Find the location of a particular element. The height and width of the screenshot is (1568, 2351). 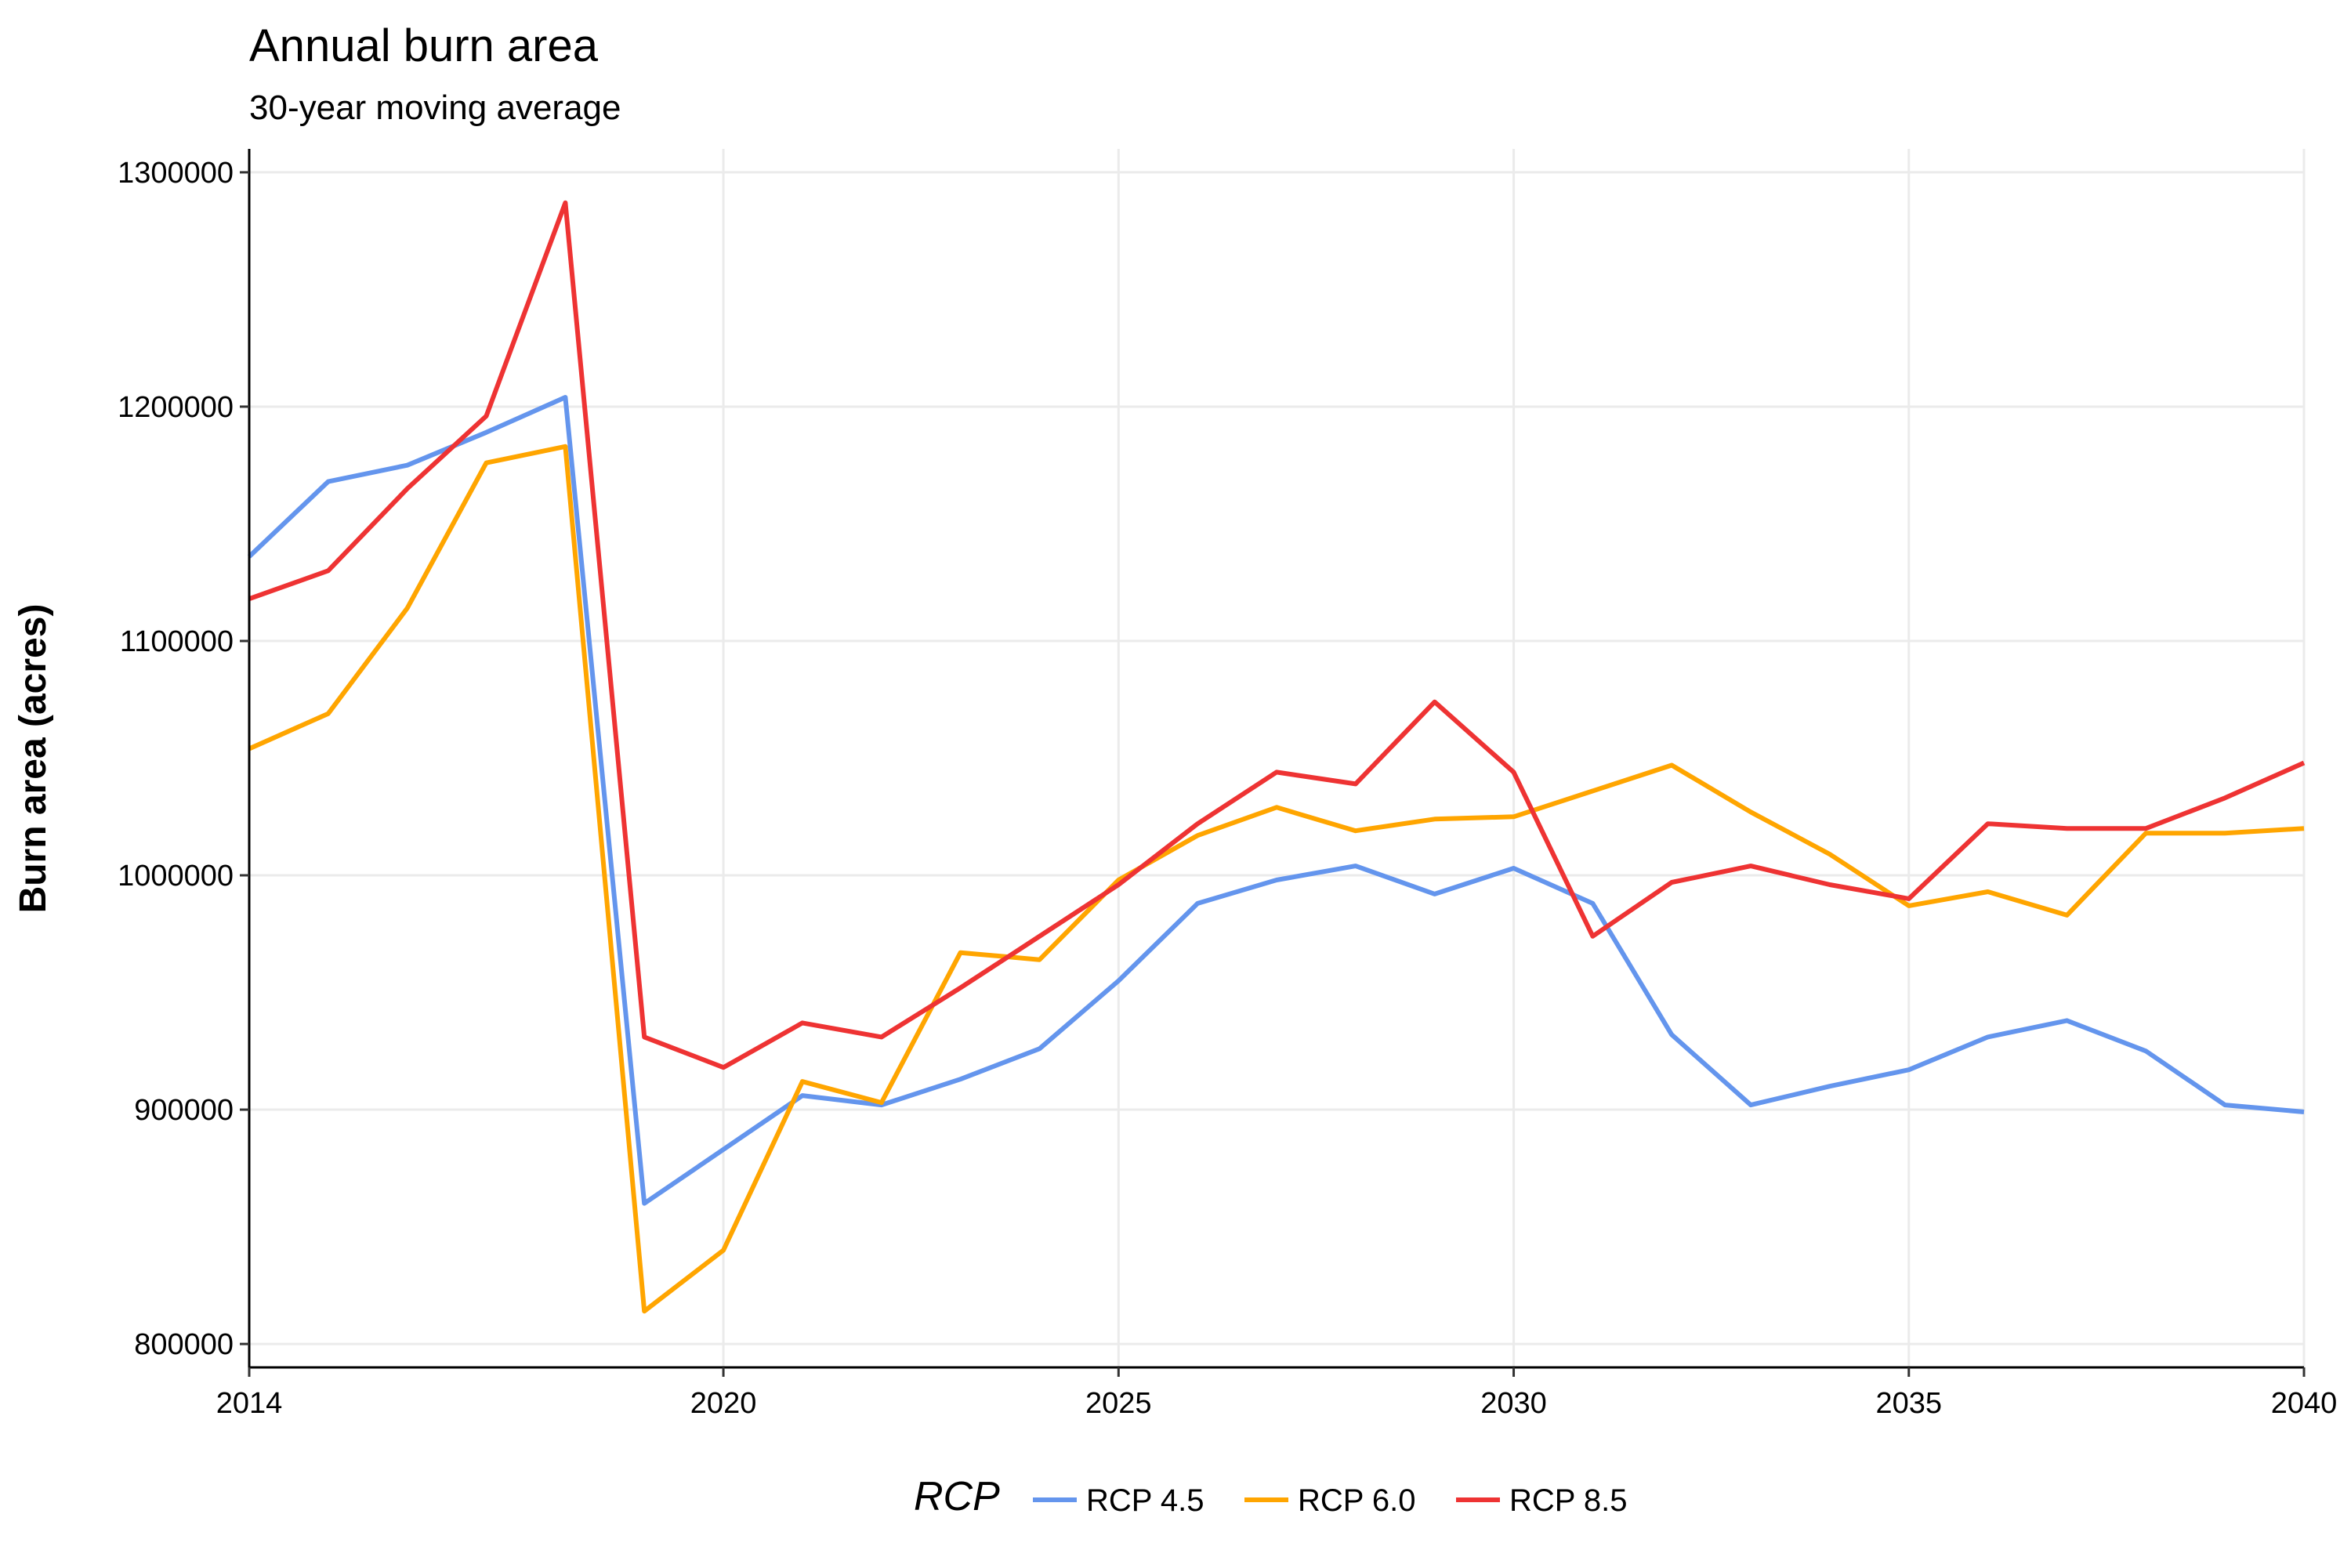

legend-label: RCP 6.0 is located at coordinates (1356, 1501).